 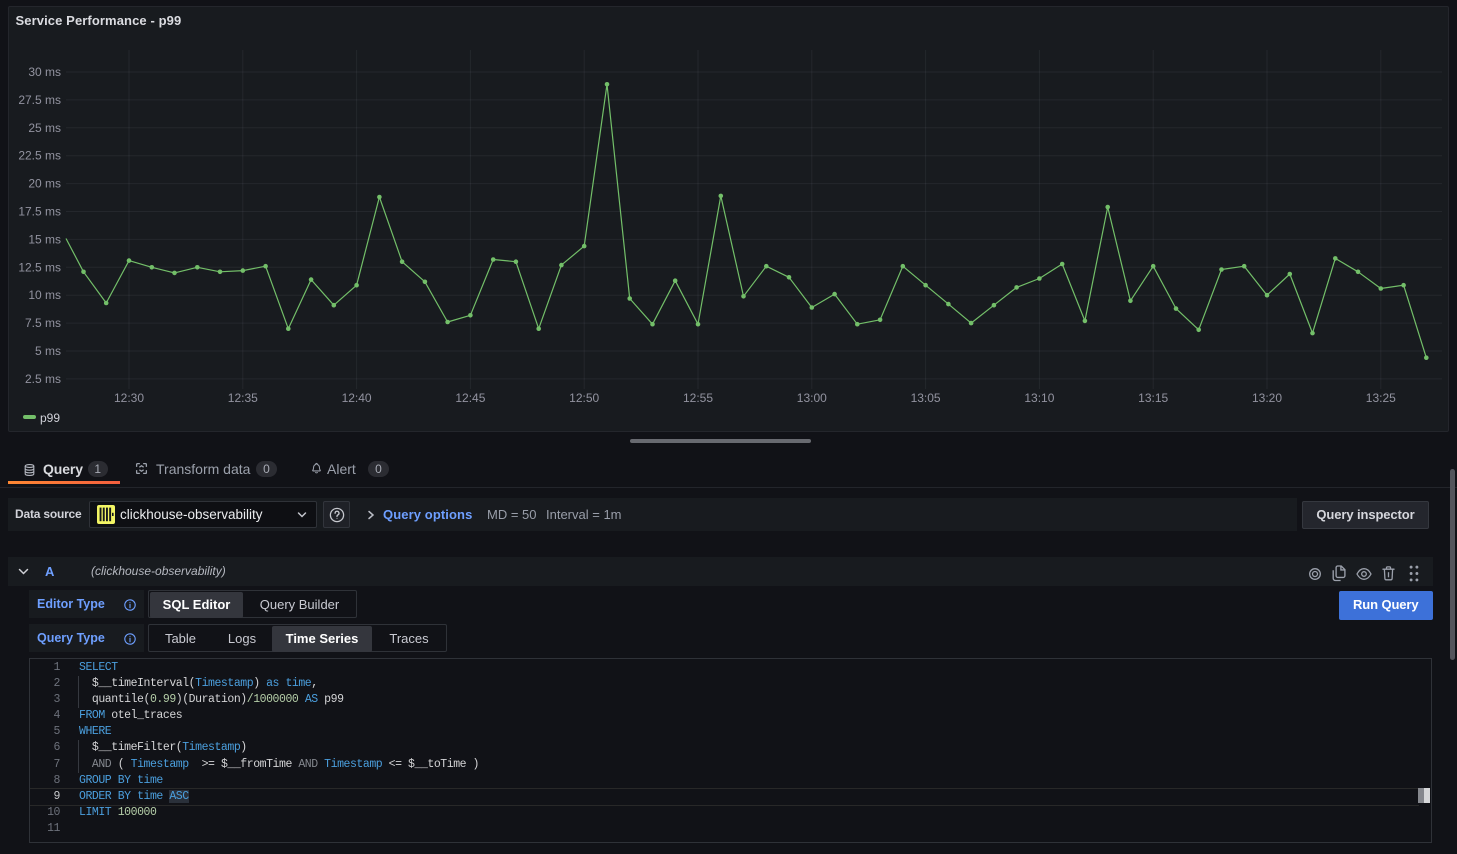 What do you see at coordinates (39, 100) in the screenshot?
I see `svg-text: 27.5 ms` at bounding box center [39, 100].